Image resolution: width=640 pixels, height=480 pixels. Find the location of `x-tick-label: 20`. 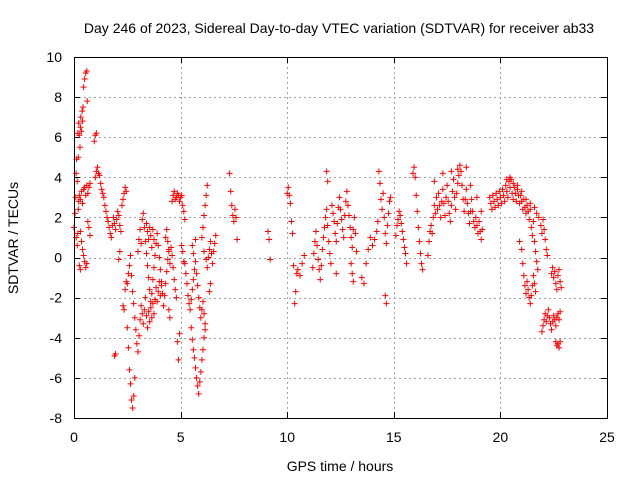

x-tick-label: 20 is located at coordinates (501, 437).